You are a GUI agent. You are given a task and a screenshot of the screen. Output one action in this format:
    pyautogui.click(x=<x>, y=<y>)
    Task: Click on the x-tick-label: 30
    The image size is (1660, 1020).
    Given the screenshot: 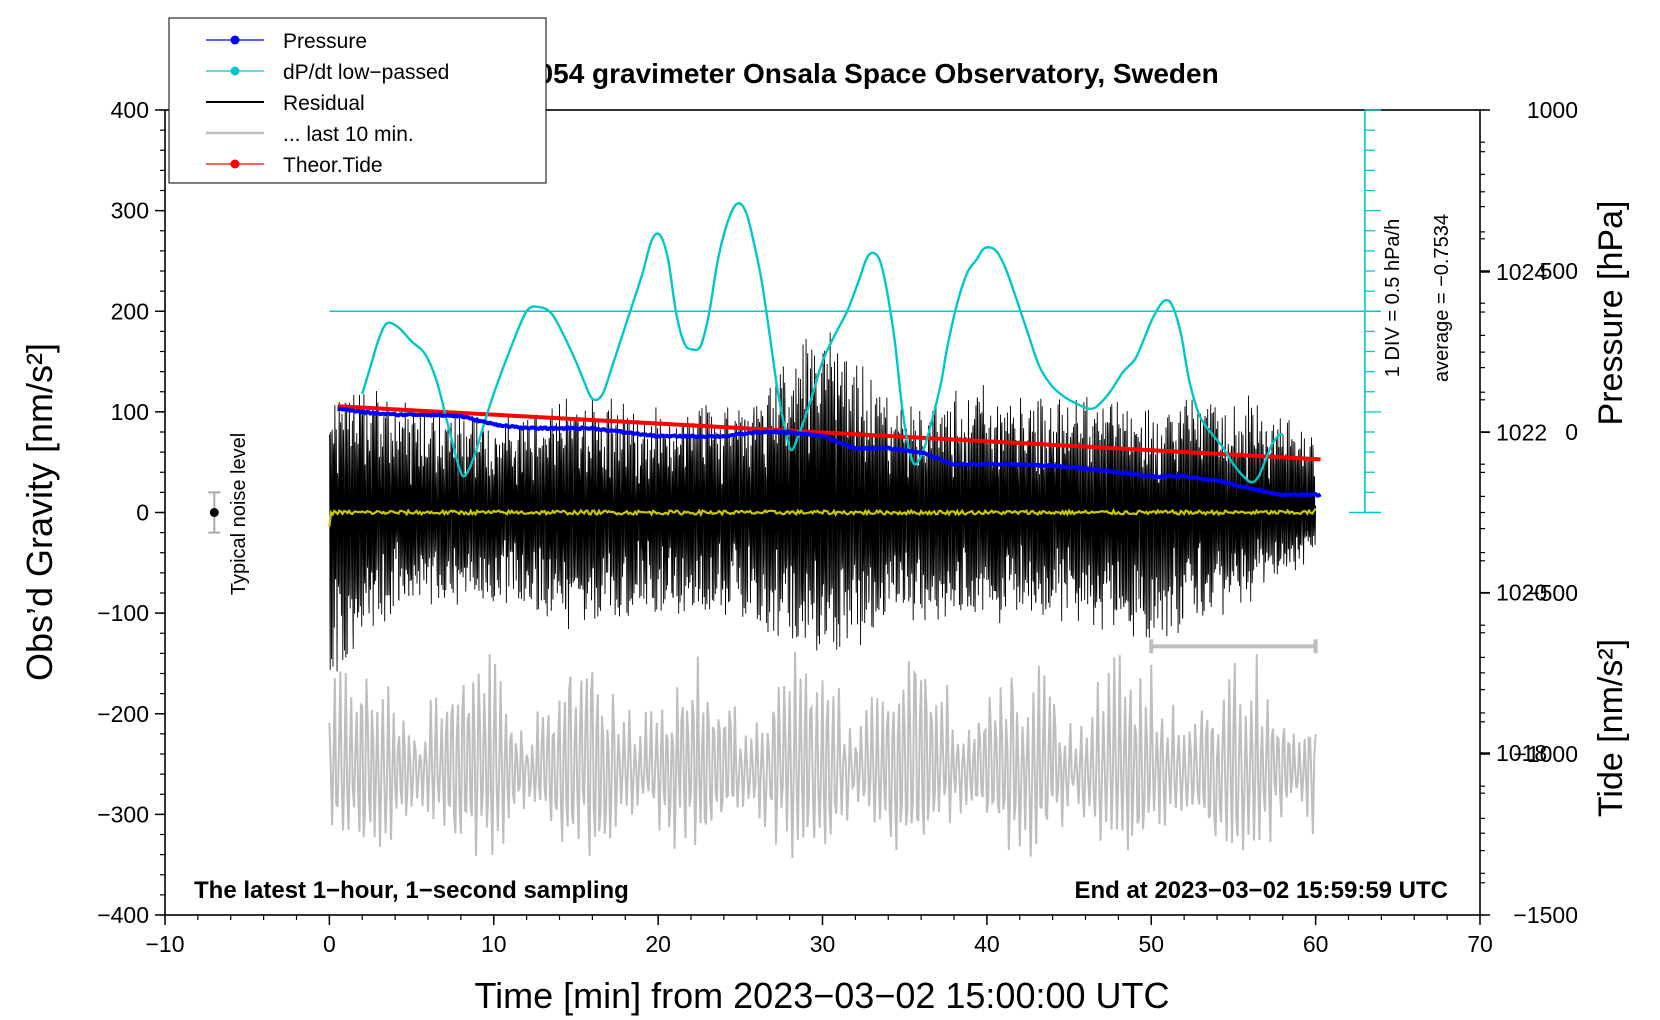 What is the action you would take?
    pyautogui.click(x=823, y=944)
    